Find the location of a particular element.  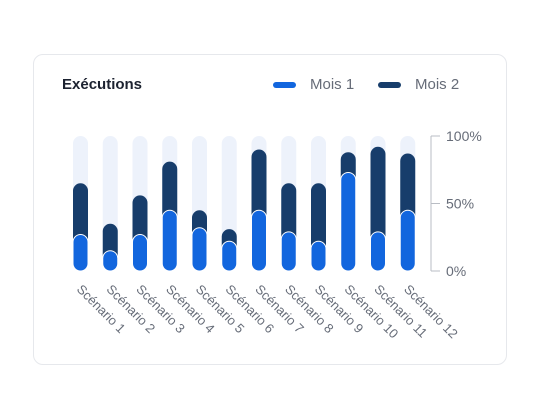

chart-title: Exécutions is located at coordinates (102, 84).